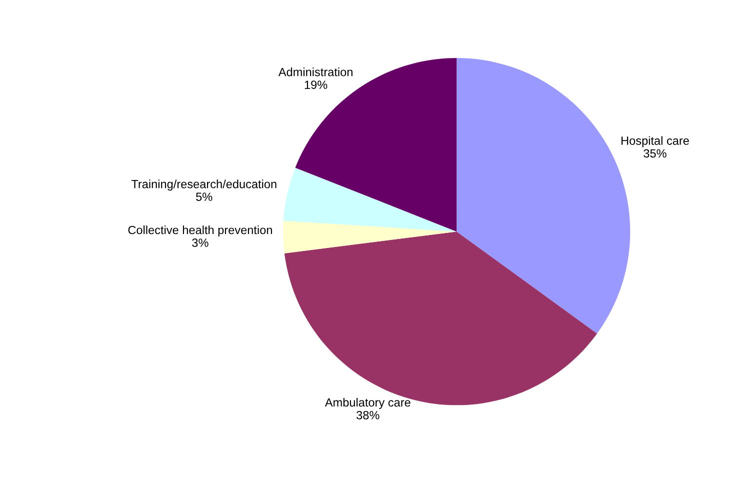 The height and width of the screenshot is (504, 756). I want to click on slice-label: Training/research/education, so click(203, 185).